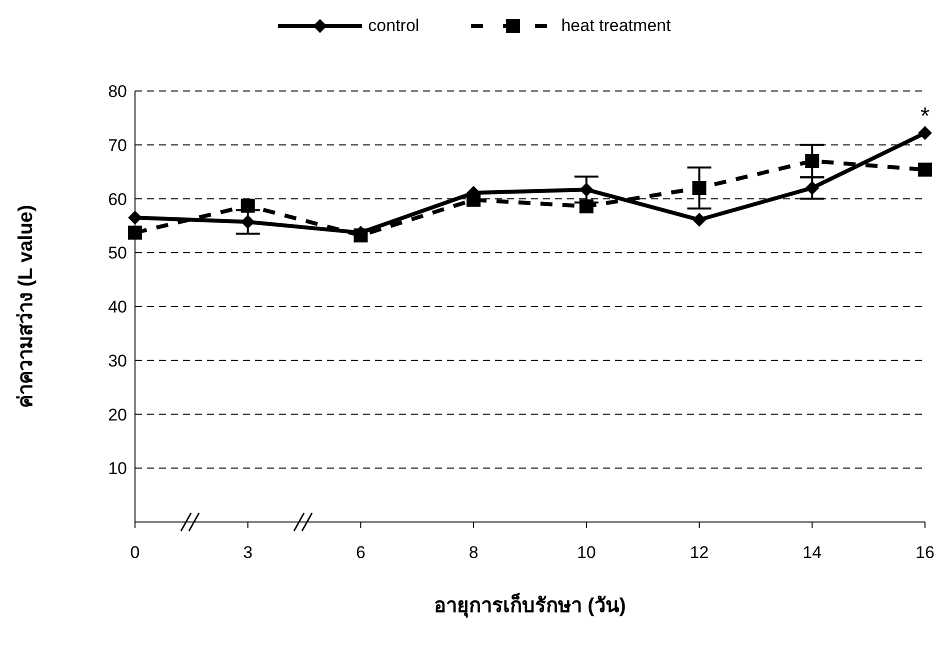  I want to click on y-tick-label: 40, so click(117, 307).